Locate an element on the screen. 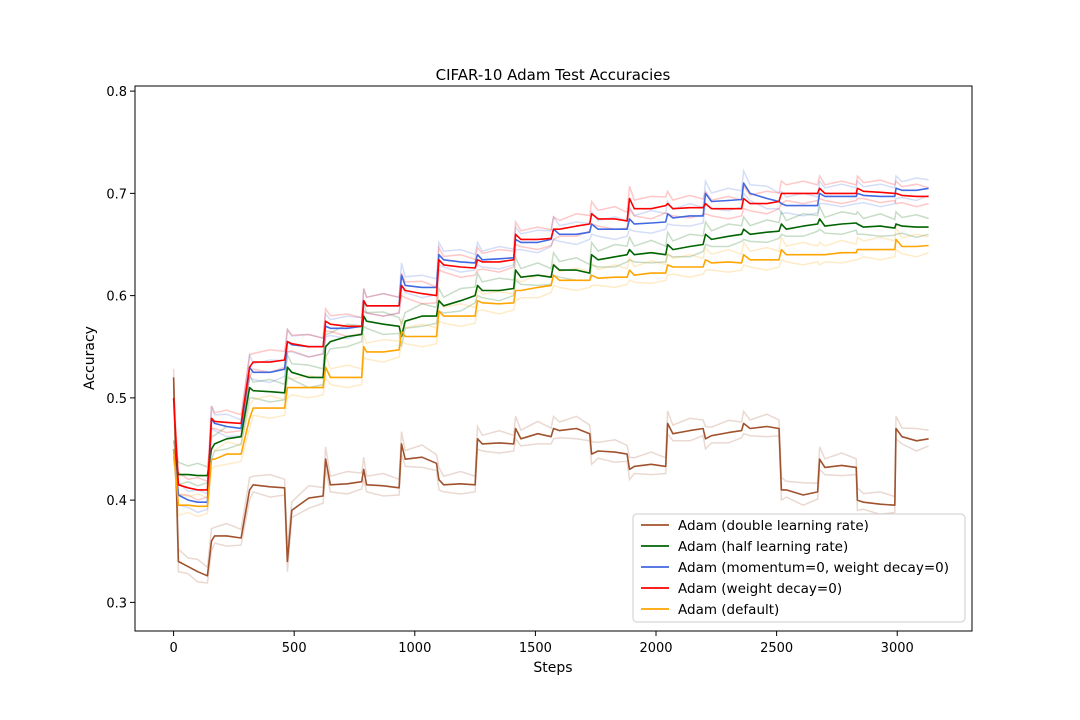 This screenshot has width=1080, height=720. y-axis-ticks: 0.3 0.4 0.5 0.6 0.7 0.8 is located at coordinates (120, 348).